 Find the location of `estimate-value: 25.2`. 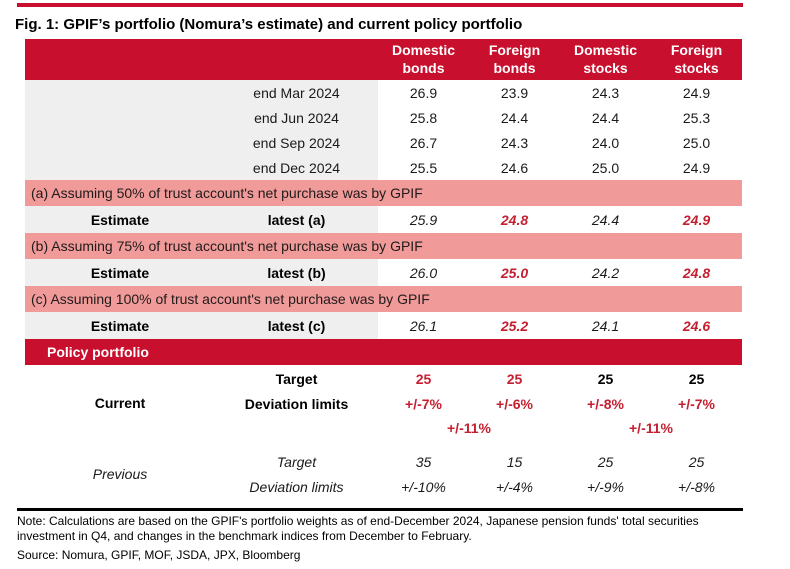

estimate-value: 25.2 is located at coordinates (514, 325).